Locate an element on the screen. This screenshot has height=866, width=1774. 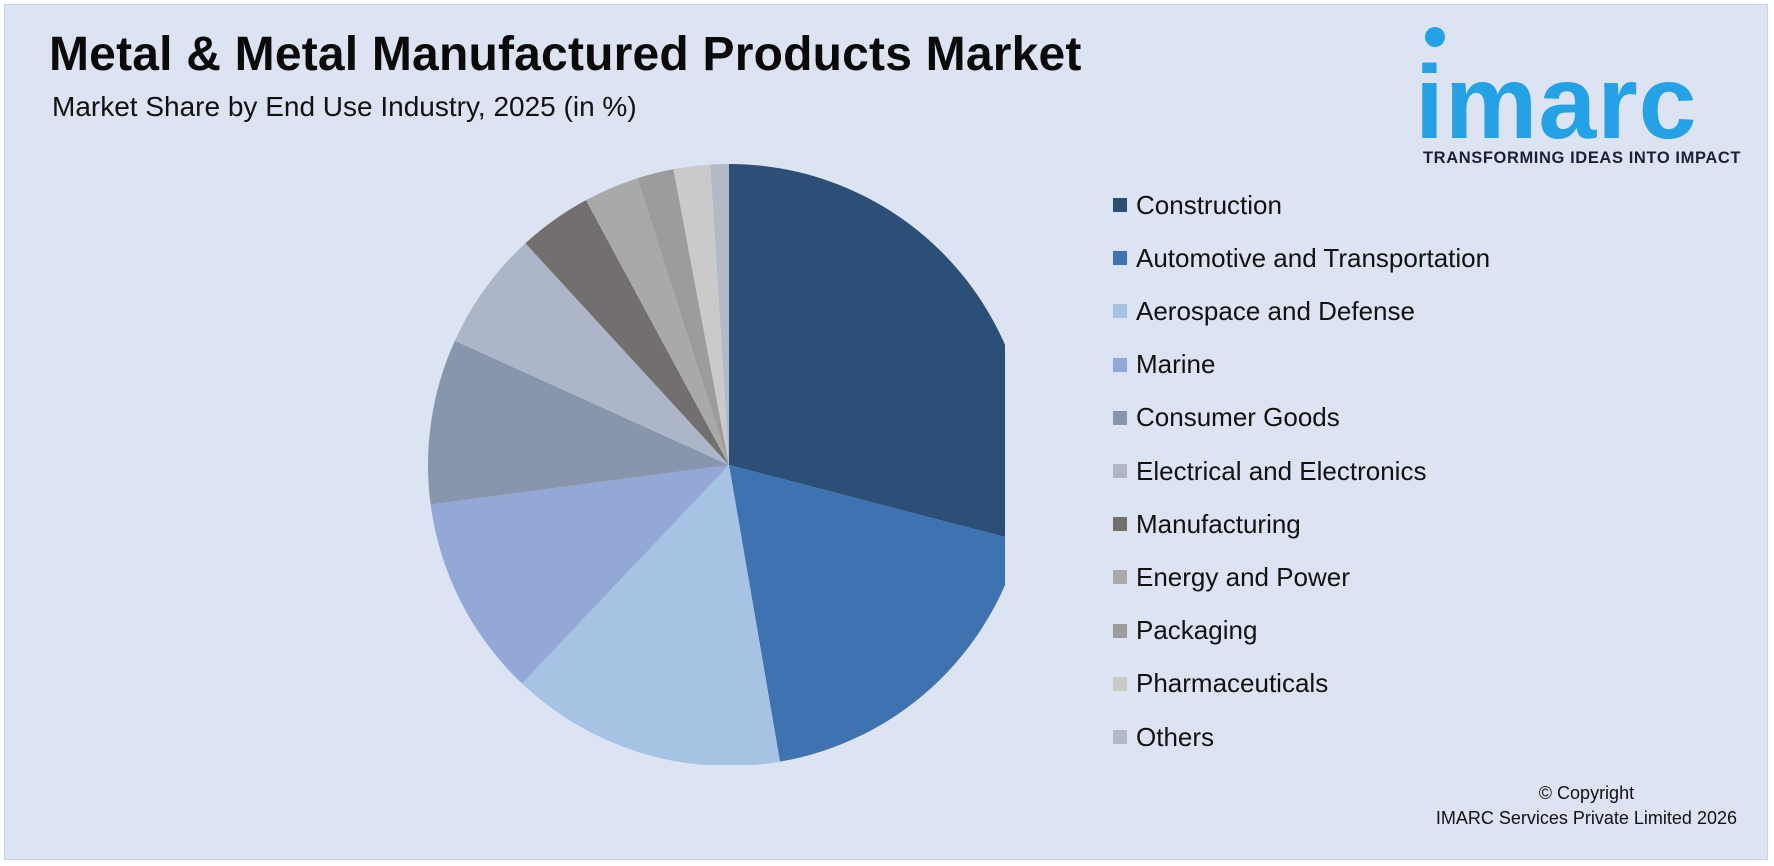
legend-label: Manufacturing is located at coordinates (1218, 523).